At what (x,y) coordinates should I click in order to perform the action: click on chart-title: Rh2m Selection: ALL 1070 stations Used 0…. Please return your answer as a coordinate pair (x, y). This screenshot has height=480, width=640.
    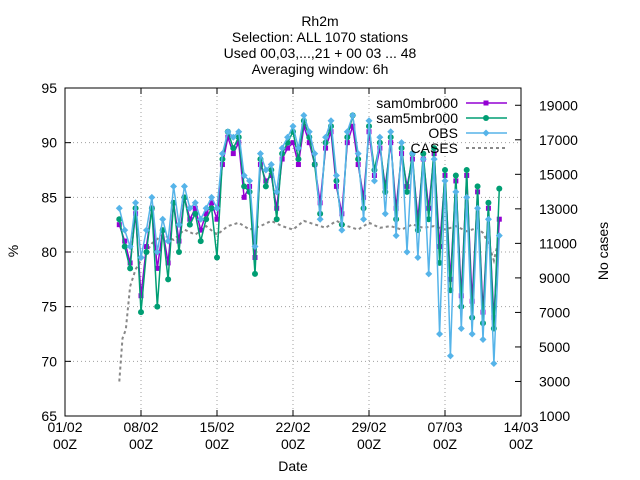
    Looking at the image, I should click on (320, 45).